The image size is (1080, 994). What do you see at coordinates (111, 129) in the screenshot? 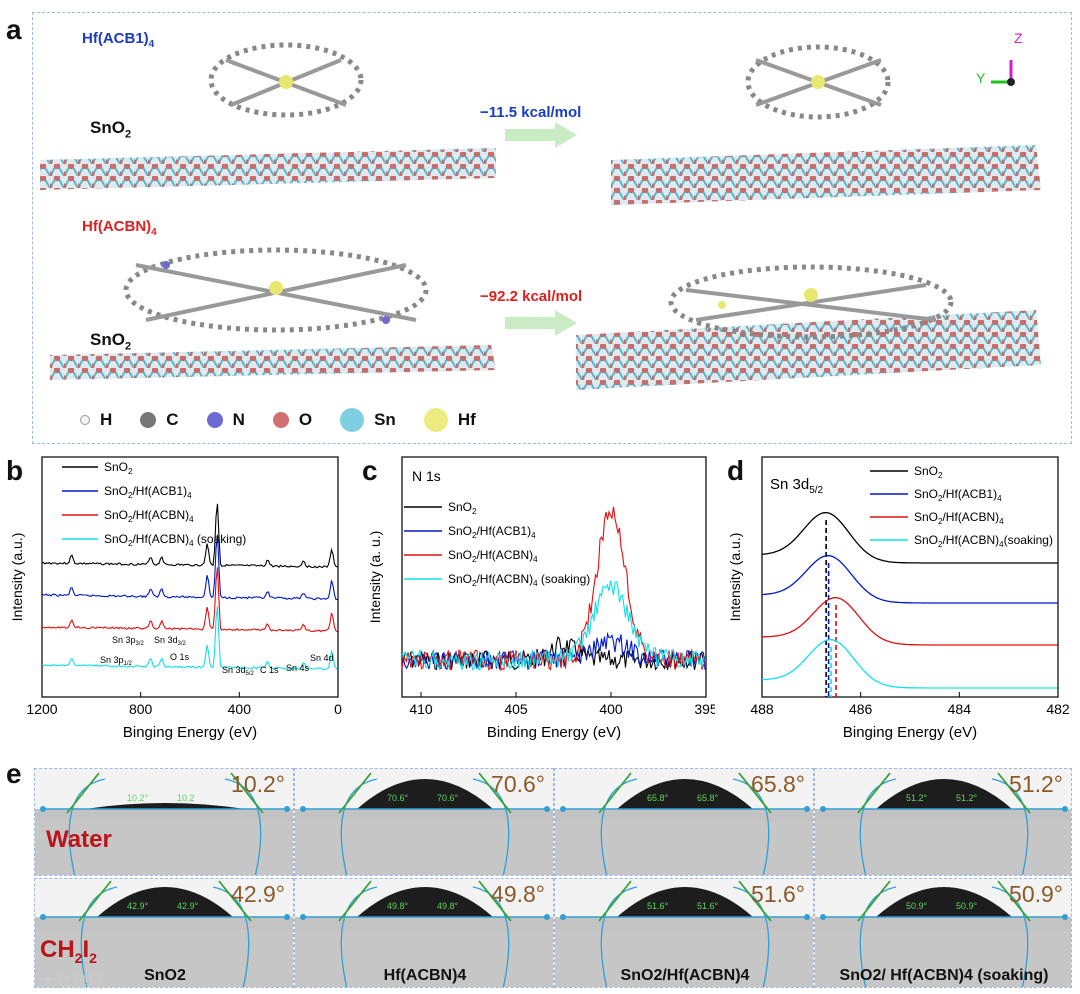
I see `sno2-label-top: SnO2` at bounding box center [111, 129].